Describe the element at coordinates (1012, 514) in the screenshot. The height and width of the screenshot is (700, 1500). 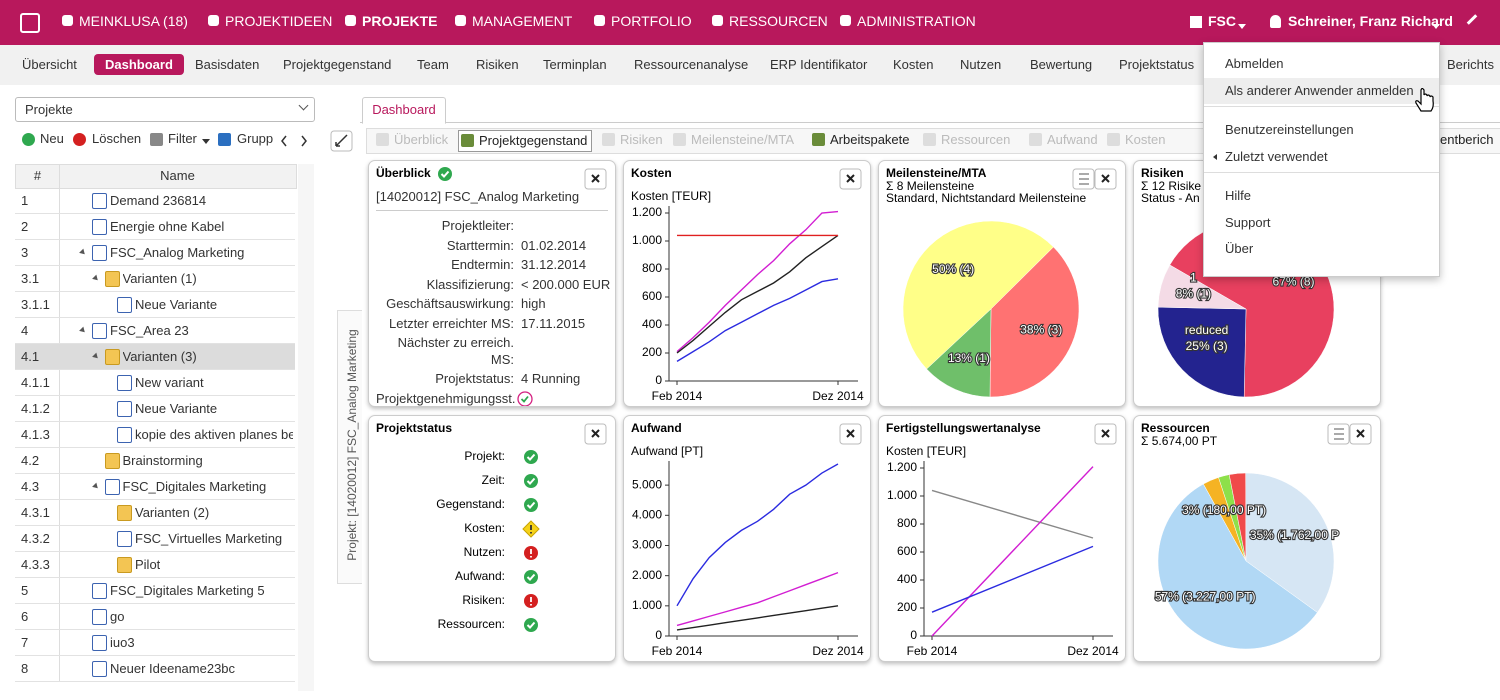
I see `series-line` at that location.